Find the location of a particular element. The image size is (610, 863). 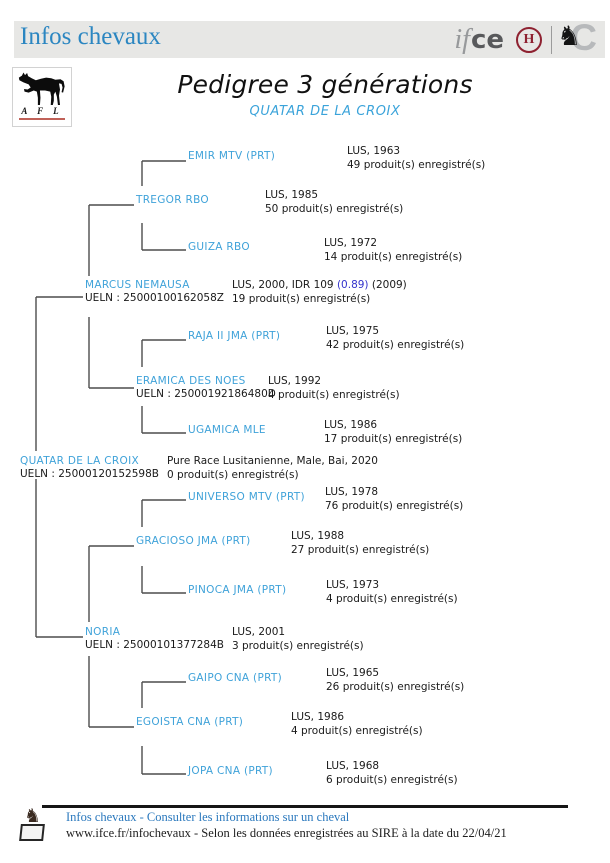

horse-name-link: GAIPO CNA (PRT) is located at coordinates (235, 678).